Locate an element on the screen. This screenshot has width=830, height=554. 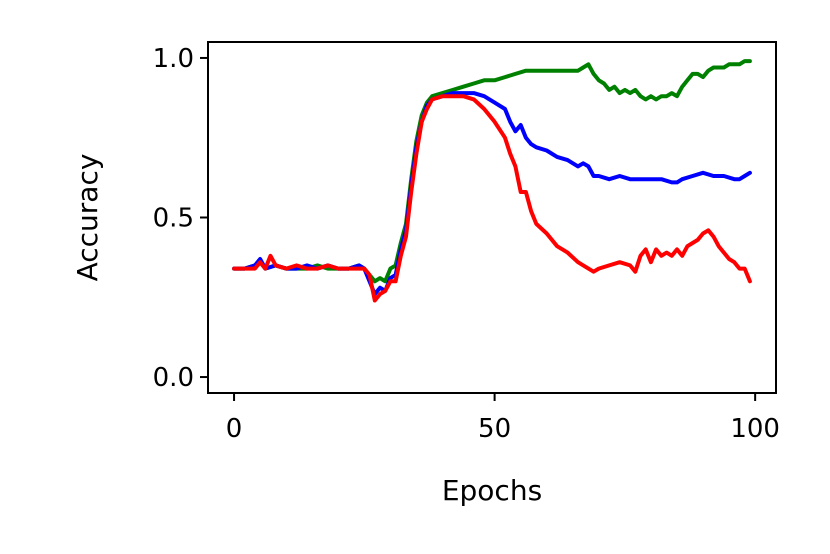
x-tick-label: 50 is located at coordinates (494, 429).